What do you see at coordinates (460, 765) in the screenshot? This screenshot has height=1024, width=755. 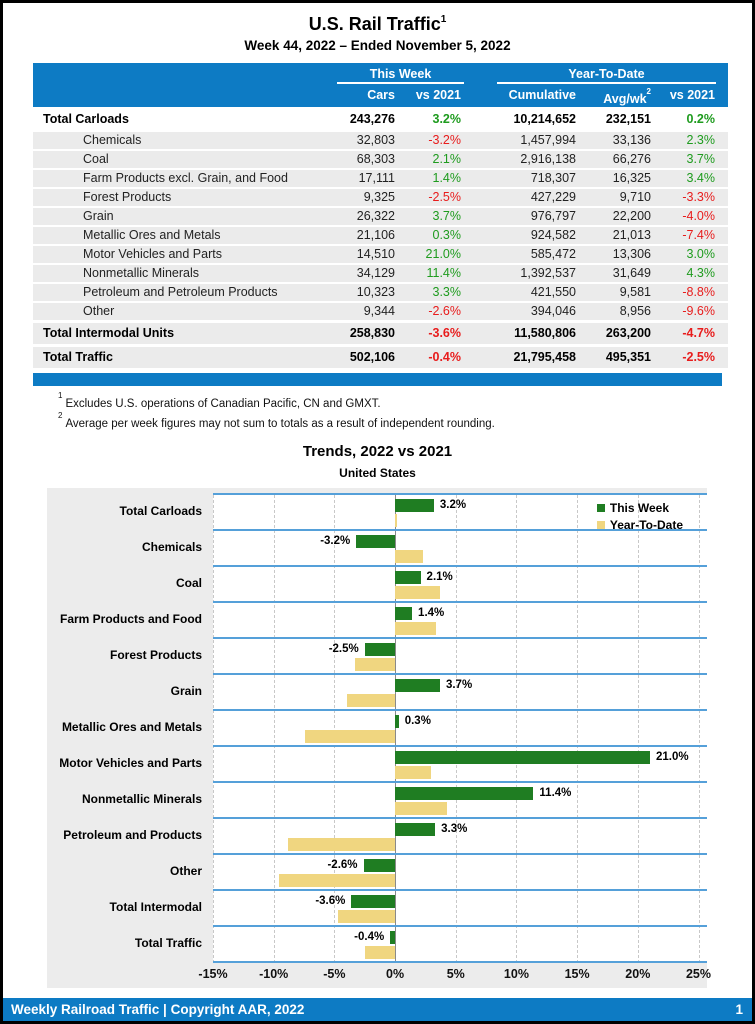 I see `chart-category-band: 21.0%` at bounding box center [460, 765].